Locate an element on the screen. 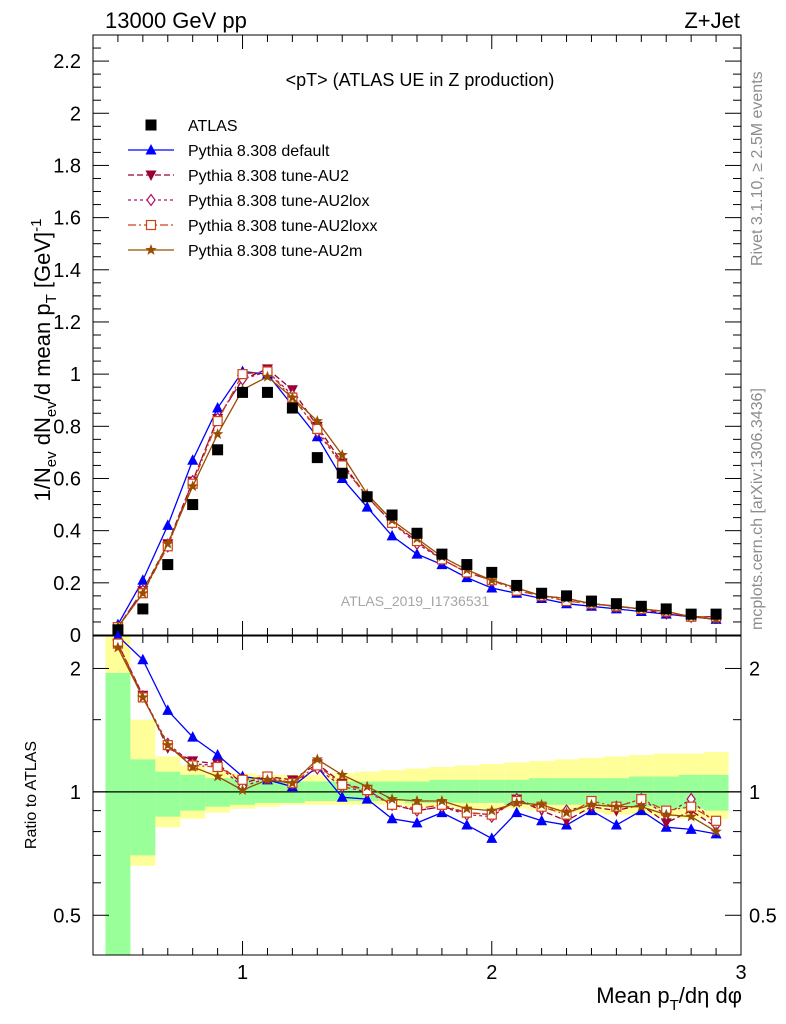 This screenshot has height=1024, width=786. analysis-label: ATLAS_2019_I1736531 is located at coordinates (415, 601).